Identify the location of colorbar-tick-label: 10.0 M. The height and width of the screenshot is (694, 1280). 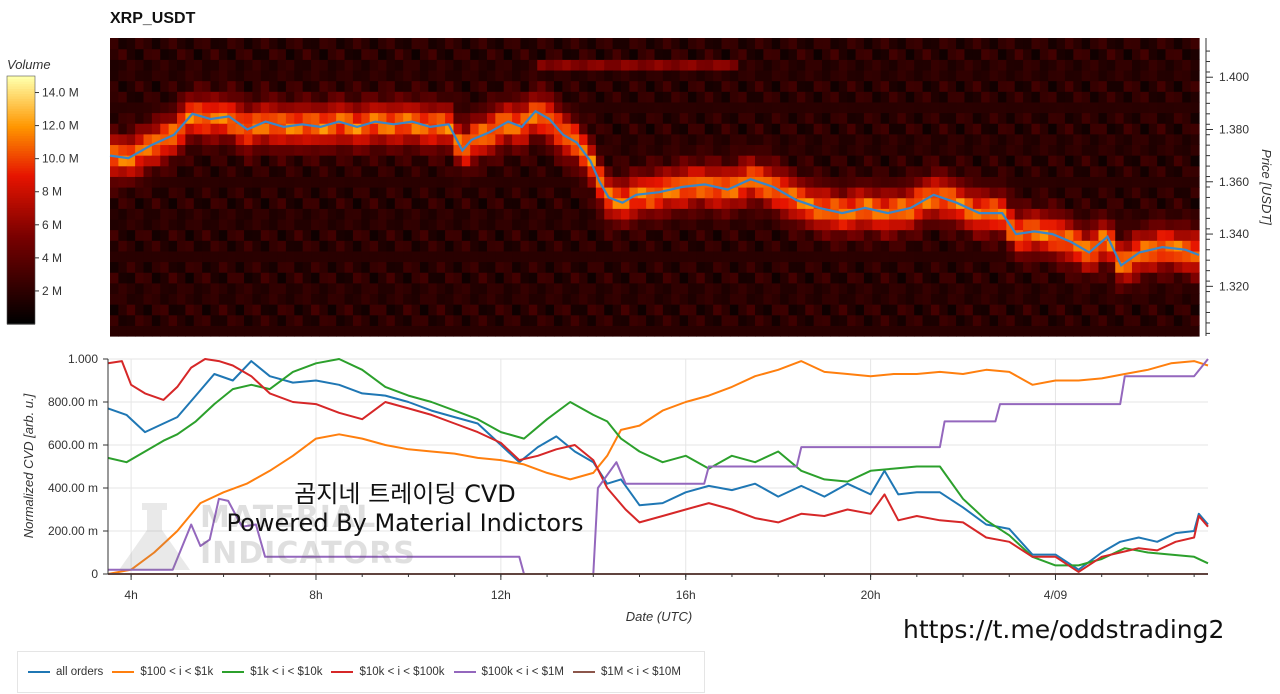
(60, 159).